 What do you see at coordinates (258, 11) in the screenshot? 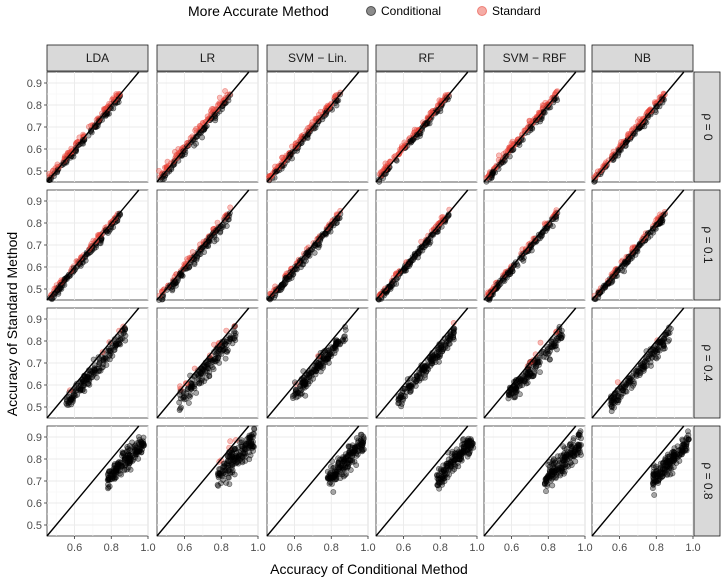
I see `legend-title: More Accurate Method` at bounding box center [258, 11].